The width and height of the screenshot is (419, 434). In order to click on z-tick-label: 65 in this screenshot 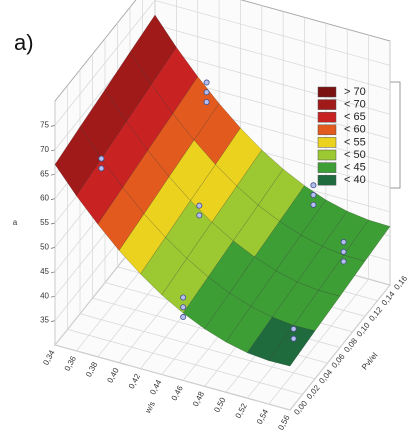, I will do `click(44, 173)`.